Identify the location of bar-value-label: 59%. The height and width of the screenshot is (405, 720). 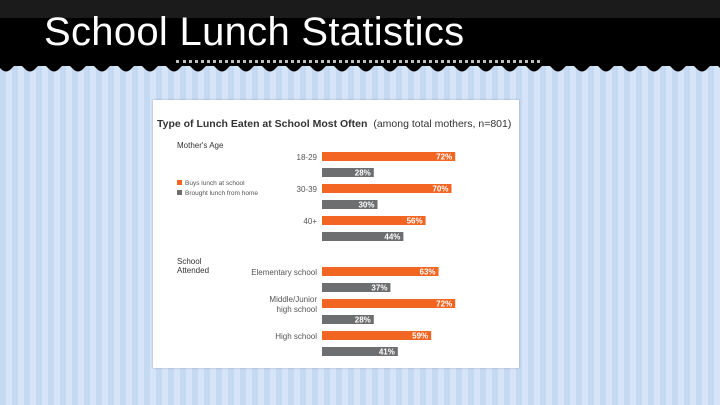
(420, 336).